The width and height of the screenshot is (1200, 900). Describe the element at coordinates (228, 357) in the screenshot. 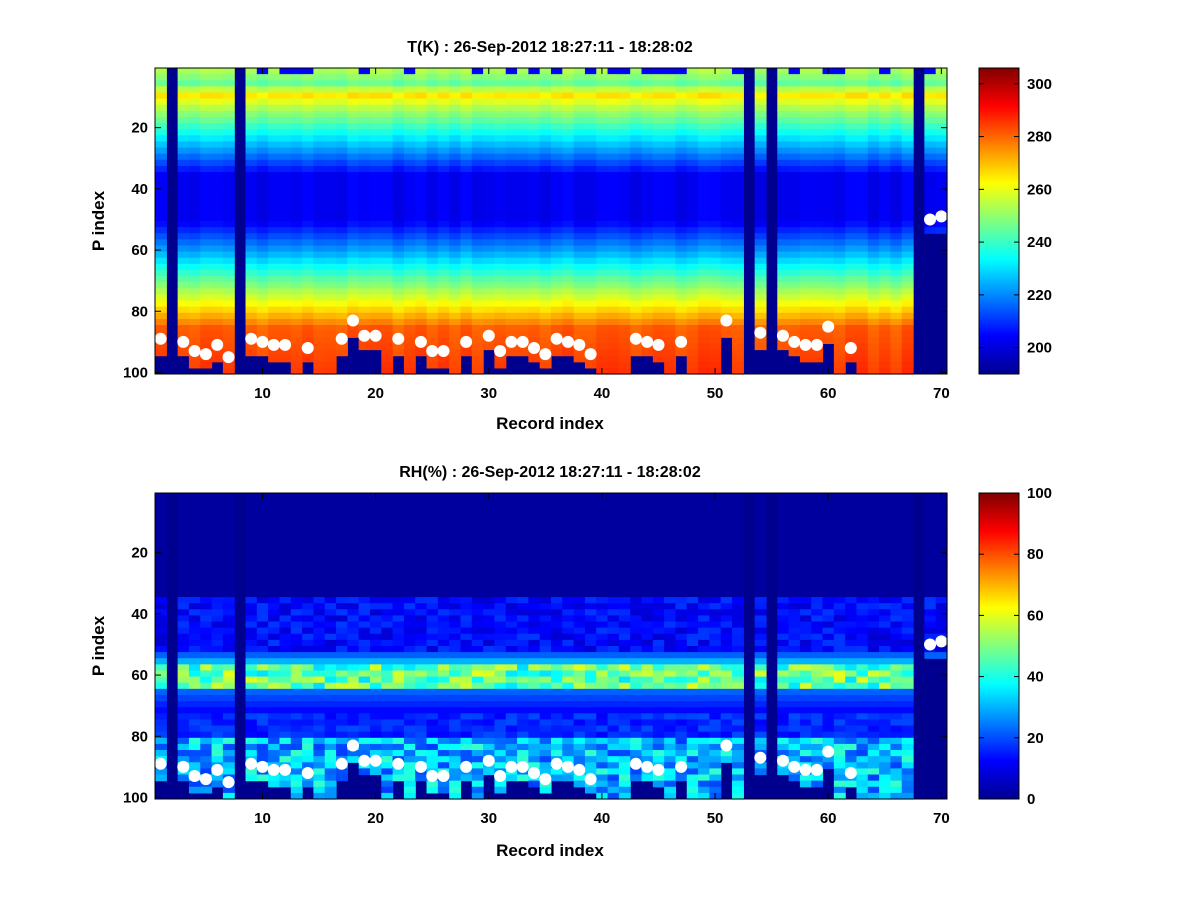

I see `surface-marker` at that location.